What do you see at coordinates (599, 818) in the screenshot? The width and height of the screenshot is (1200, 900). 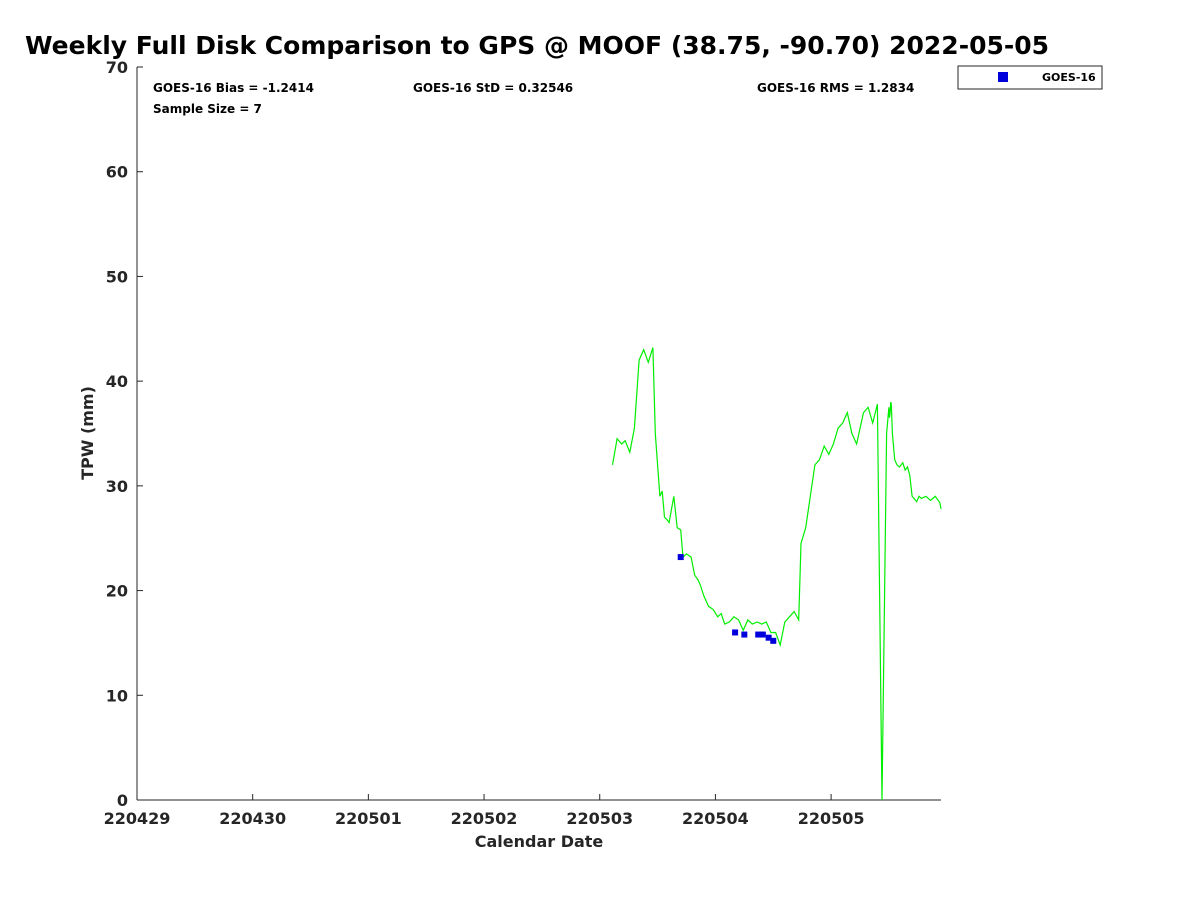 I see `x-tick-label: 220503` at bounding box center [599, 818].